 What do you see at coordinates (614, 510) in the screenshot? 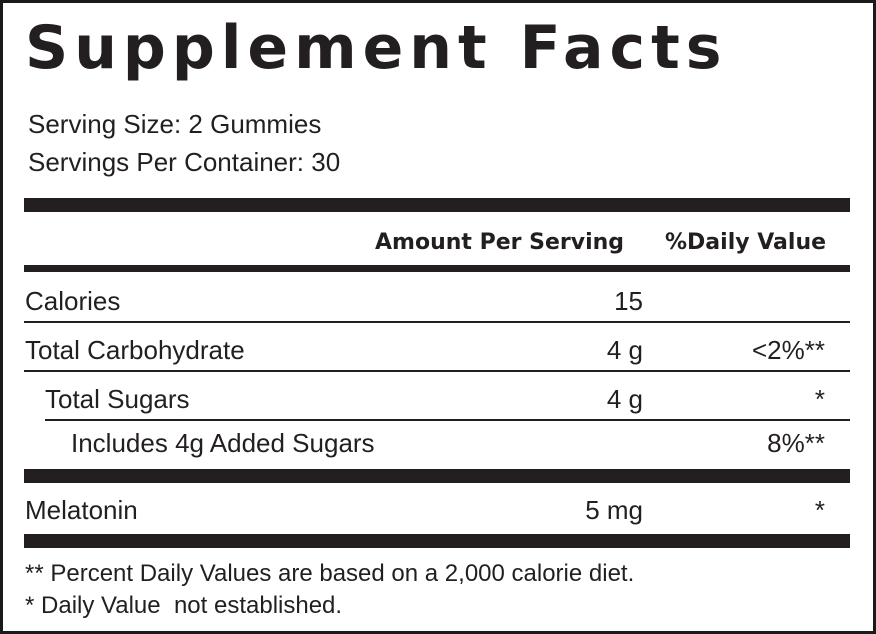
I see `nutrient-amount: 5 mg` at bounding box center [614, 510].